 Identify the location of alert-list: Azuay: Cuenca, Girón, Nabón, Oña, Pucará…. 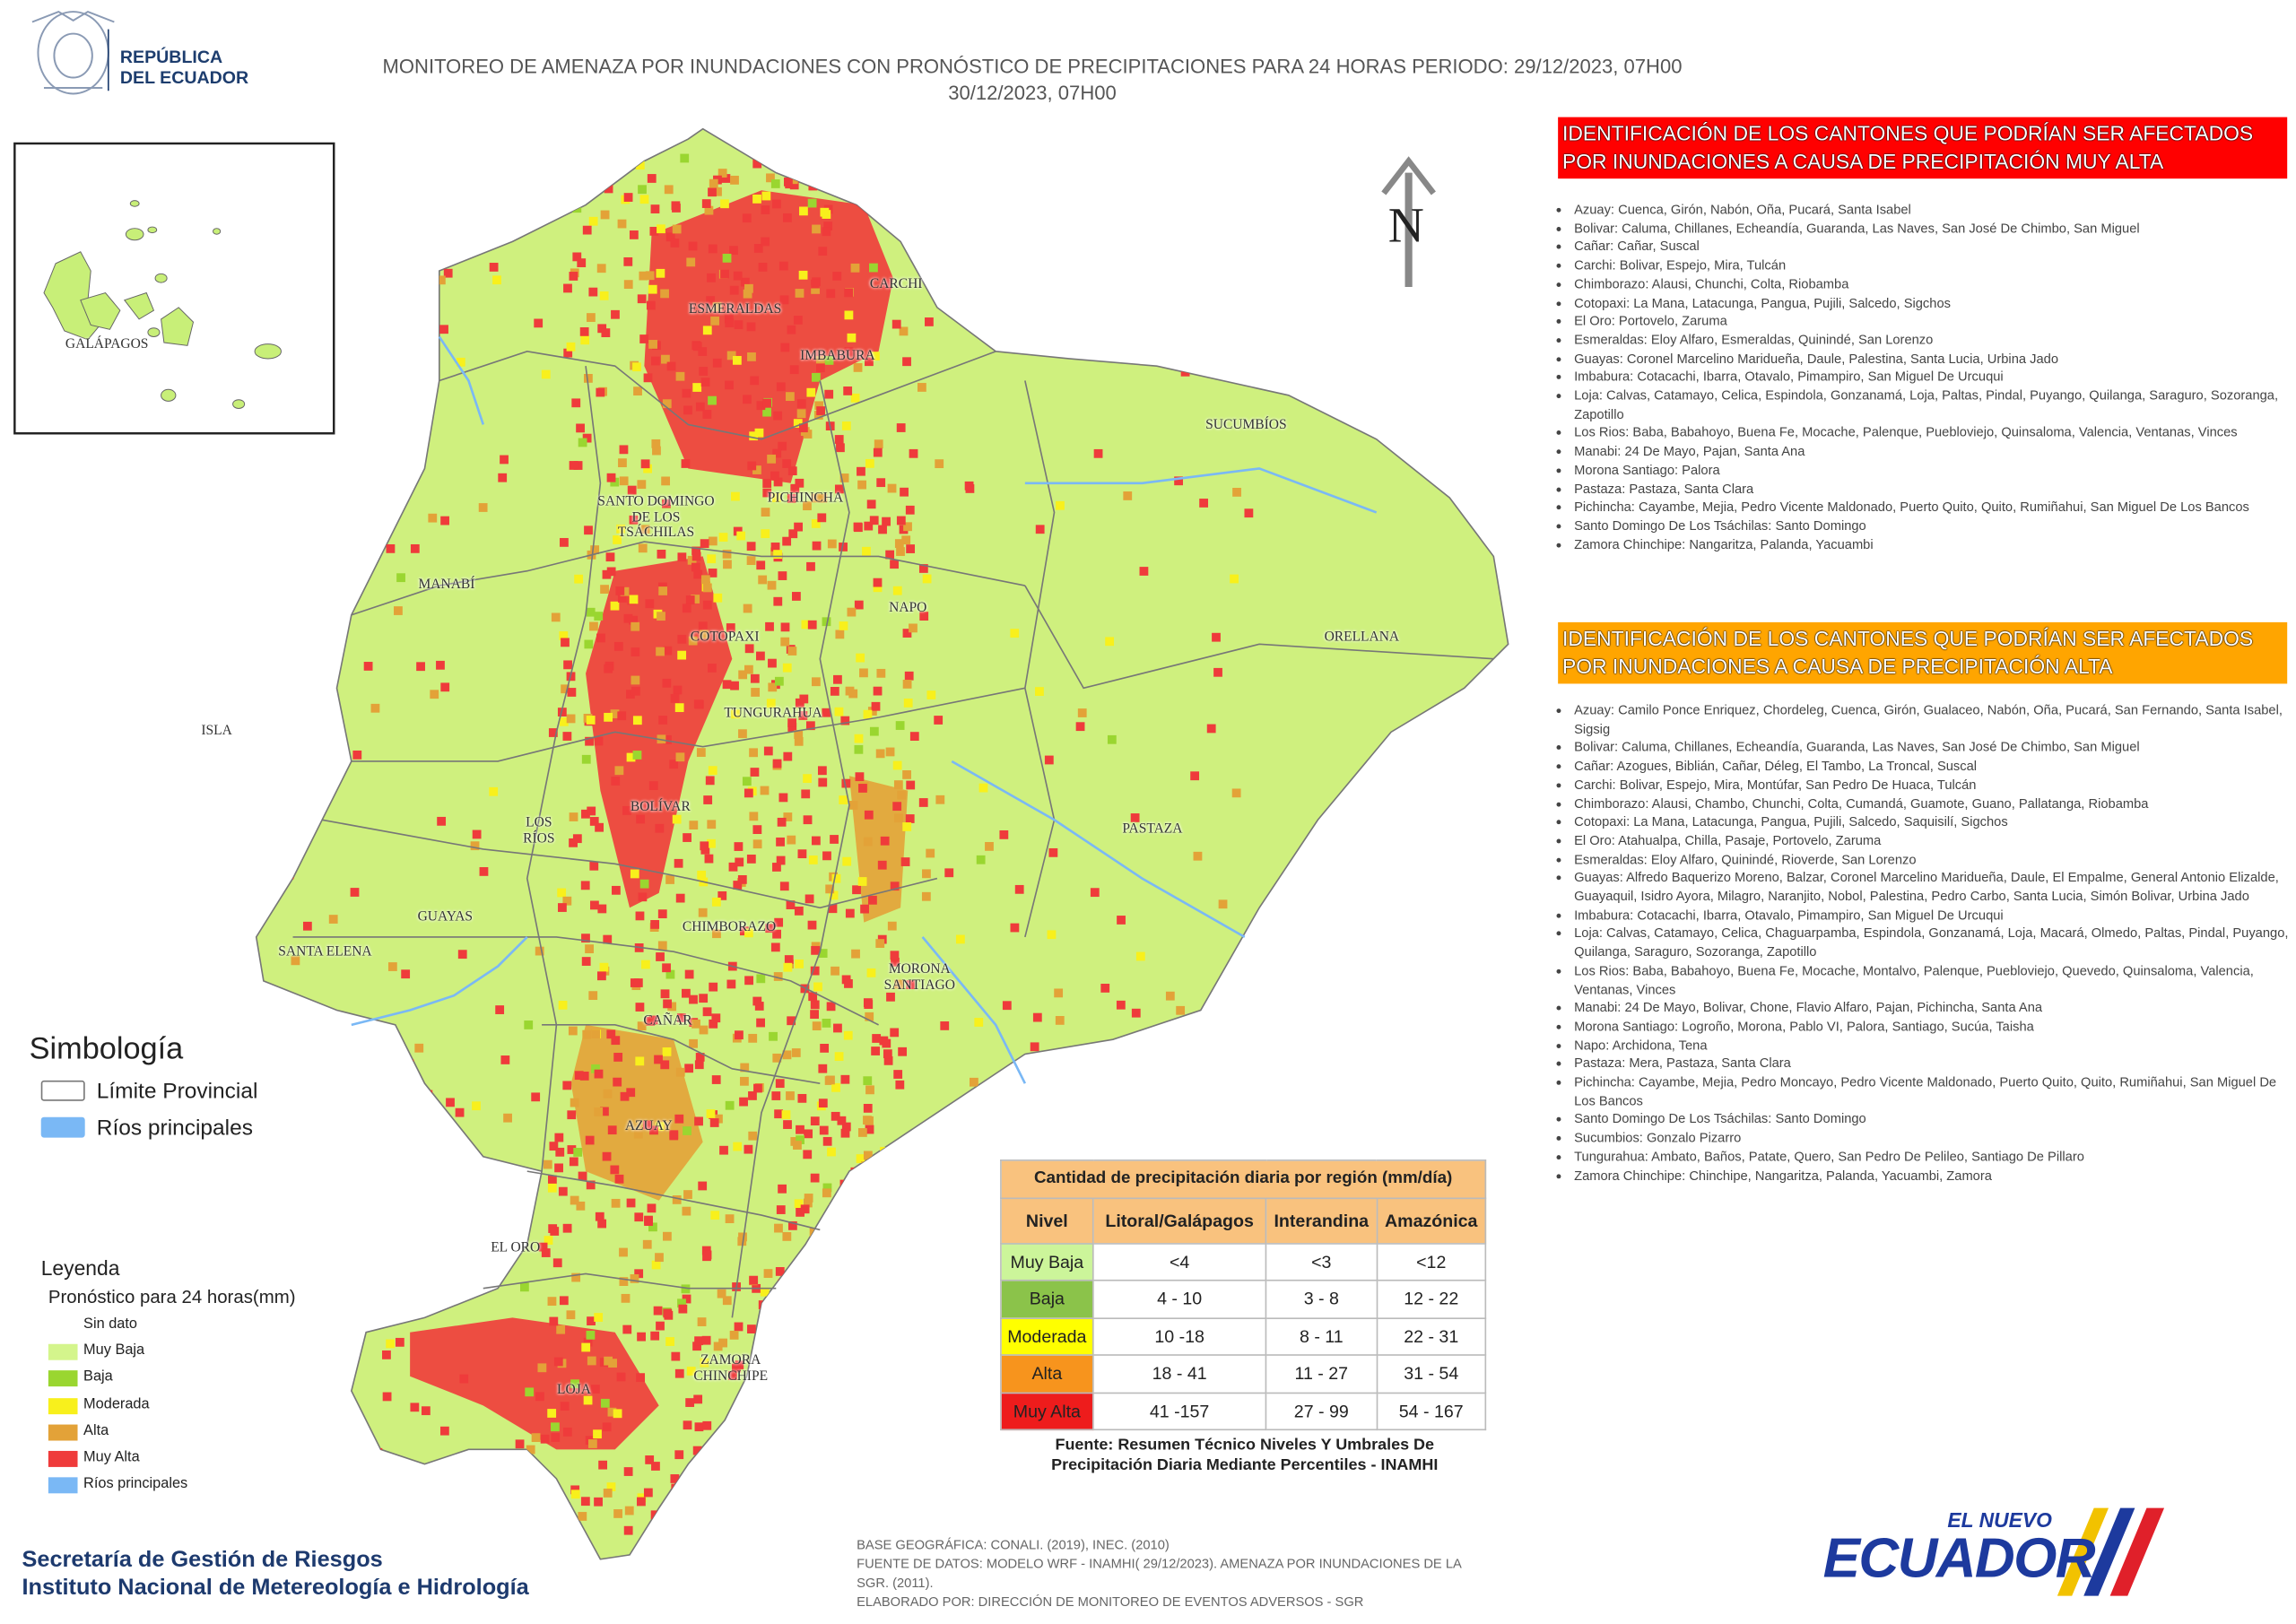
(1927, 377).